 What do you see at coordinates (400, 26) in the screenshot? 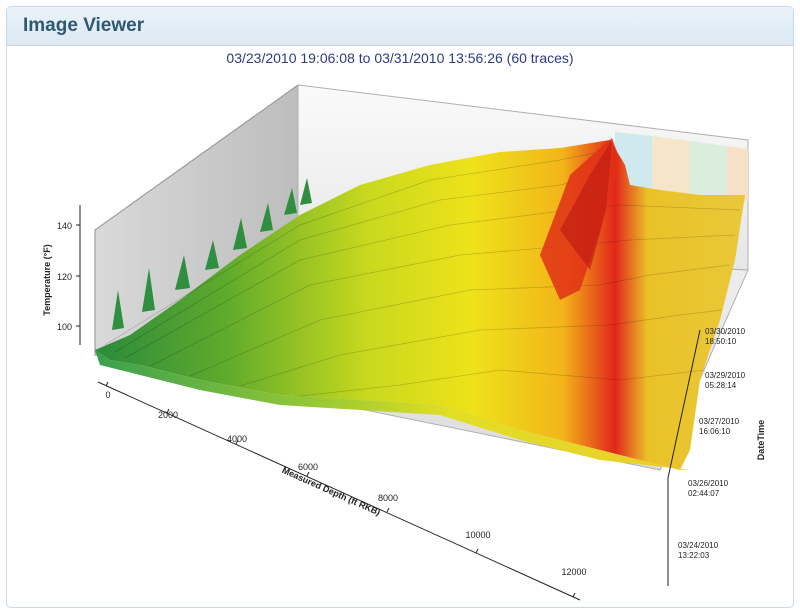
I see `panel-header: Image Viewer` at bounding box center [400, 26].